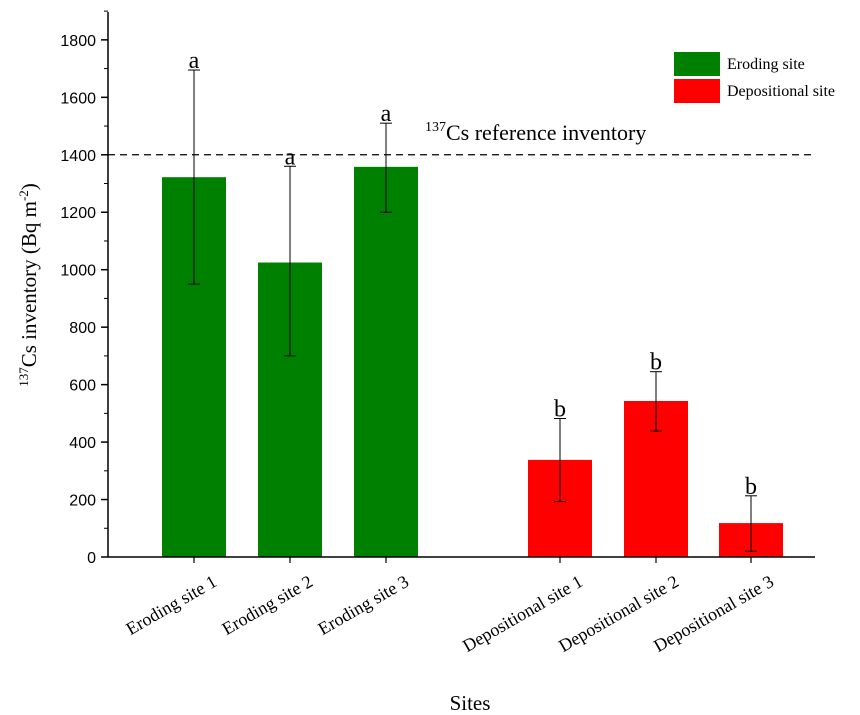  What do you see at coordinates (78, 156) in the screenshot?
I see `y-tick-label: 1400` at bounding box center [78, 156].